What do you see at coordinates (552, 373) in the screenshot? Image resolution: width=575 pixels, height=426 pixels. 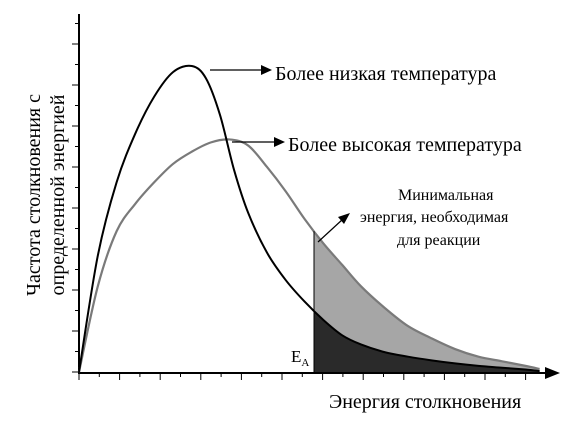 I see `x-axis-arrowhead` at bounding box center [552, 373].